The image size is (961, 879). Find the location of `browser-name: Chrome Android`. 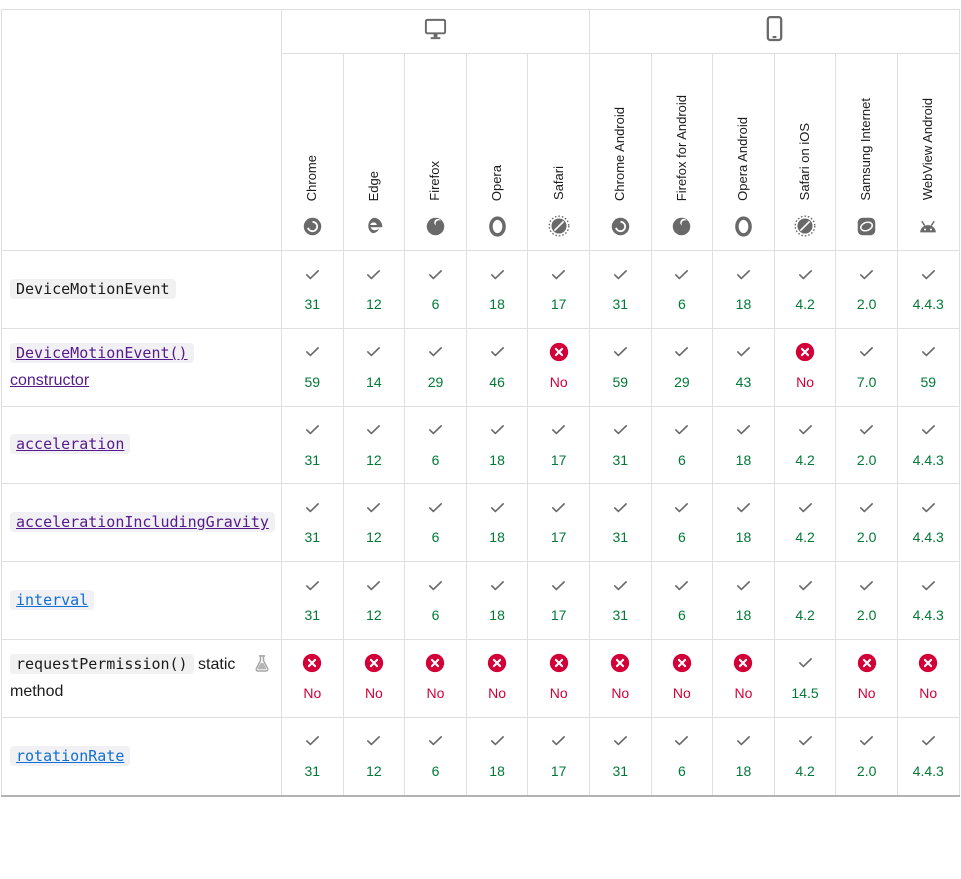

browser-name: Chrome Android is located at coordinates (620, 154).